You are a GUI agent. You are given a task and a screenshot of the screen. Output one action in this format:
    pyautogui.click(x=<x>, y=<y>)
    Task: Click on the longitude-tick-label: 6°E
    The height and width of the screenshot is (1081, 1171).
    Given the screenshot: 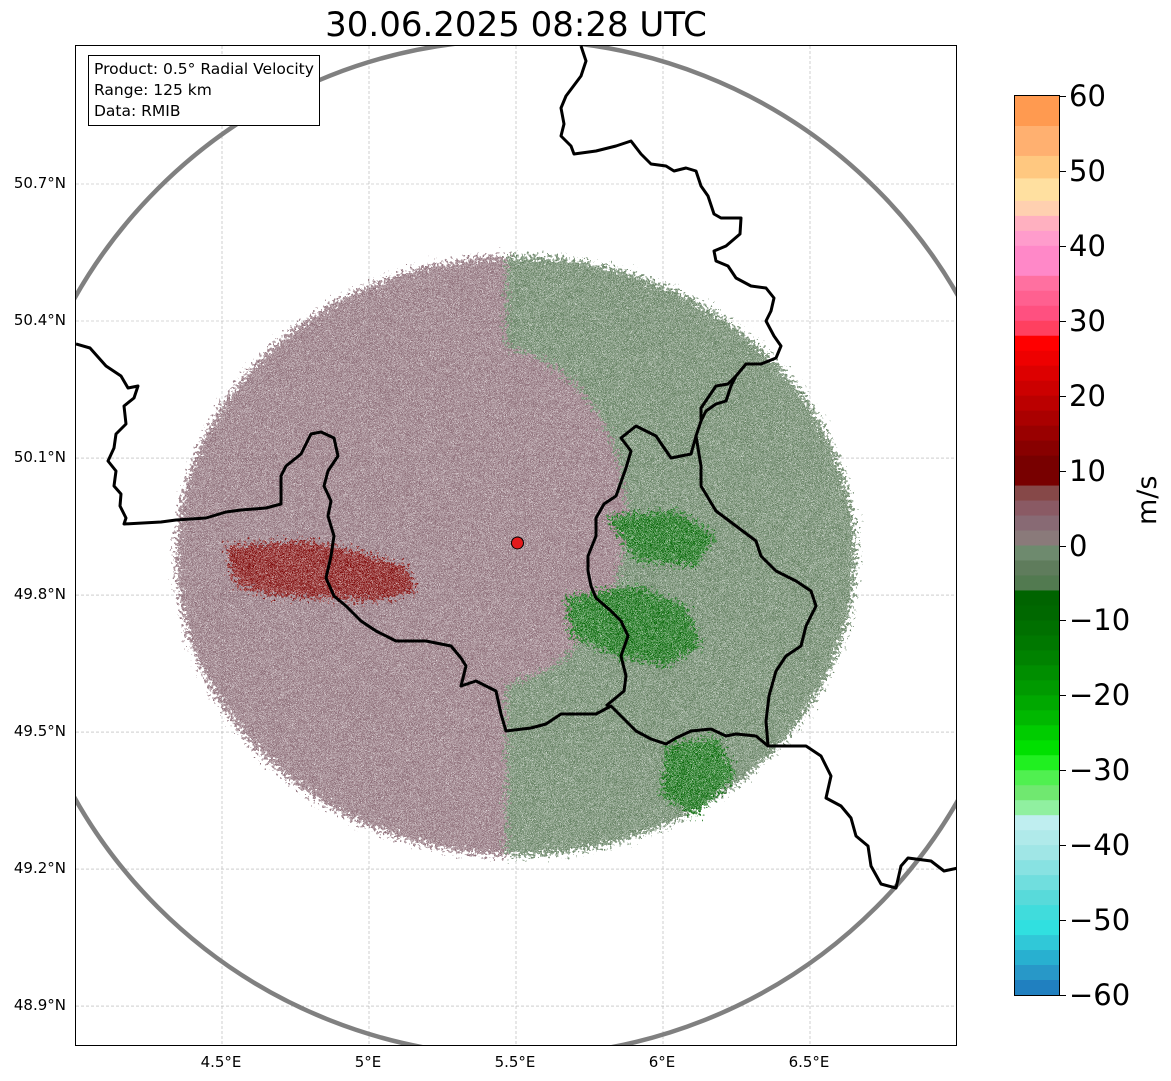 What is the action you would take?
    pyautogui.click(x=662, y=1062)
    